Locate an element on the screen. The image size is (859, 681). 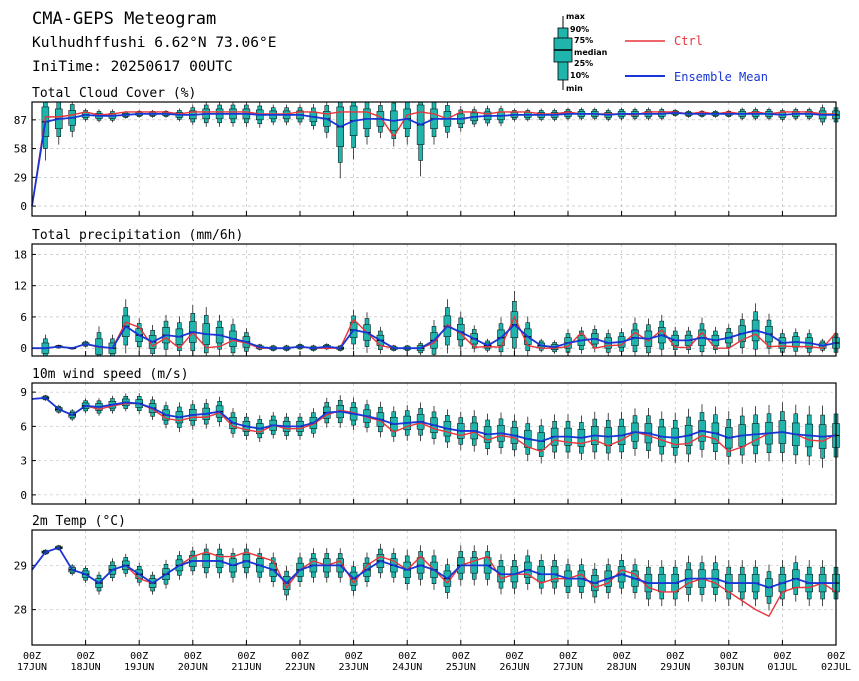
y-tick-label: 58 is located at coordinates (20, 149).